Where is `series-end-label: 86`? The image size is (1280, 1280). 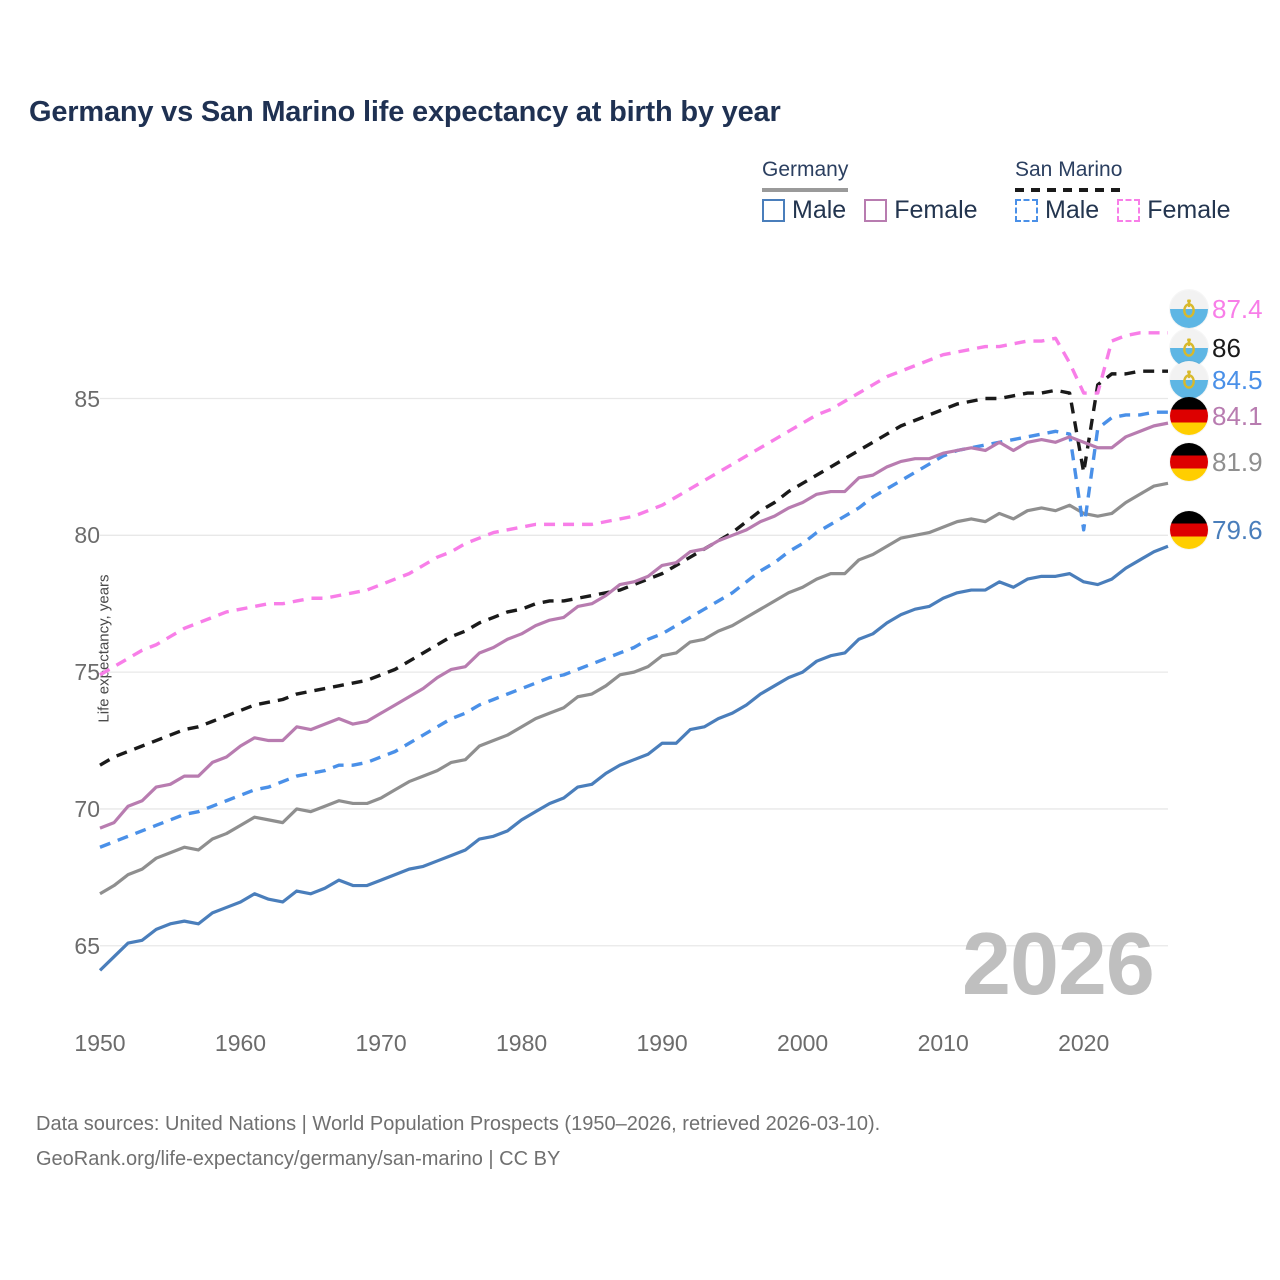 series-end-label: 86 is located at coordinates (1205, 348).